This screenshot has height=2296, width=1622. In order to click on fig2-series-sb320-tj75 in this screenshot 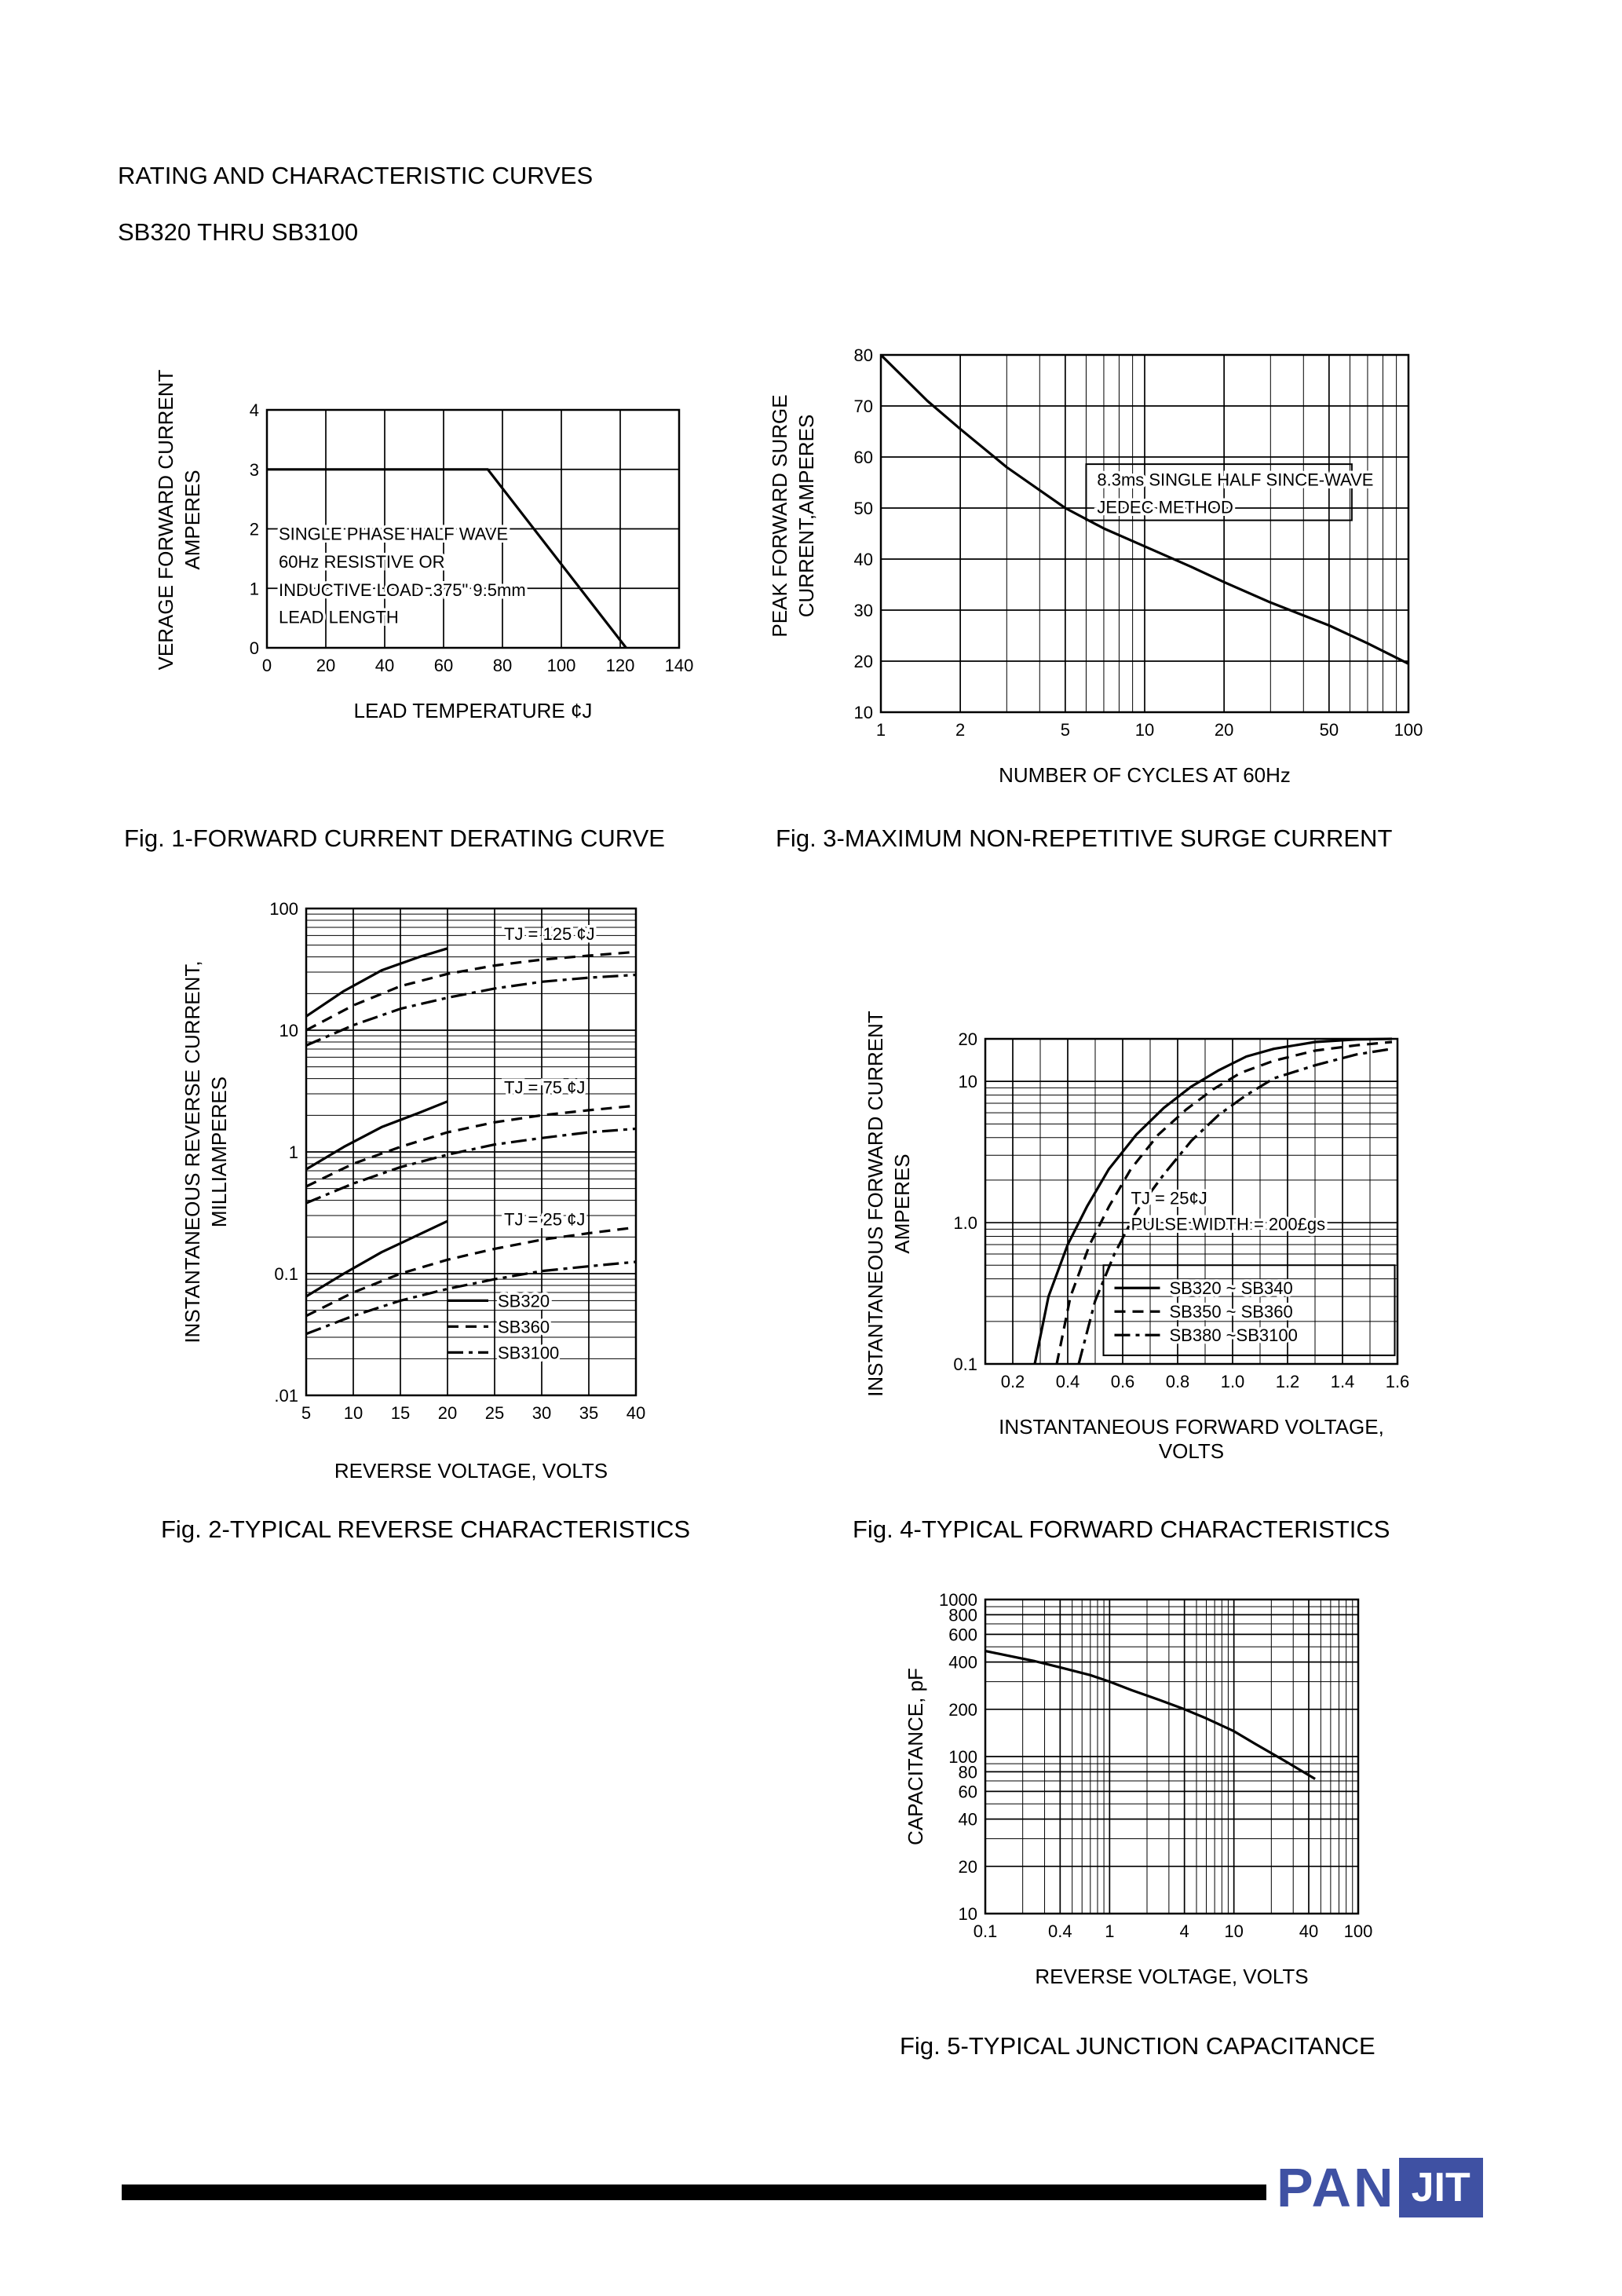, I will do `click(376, 1135)`.